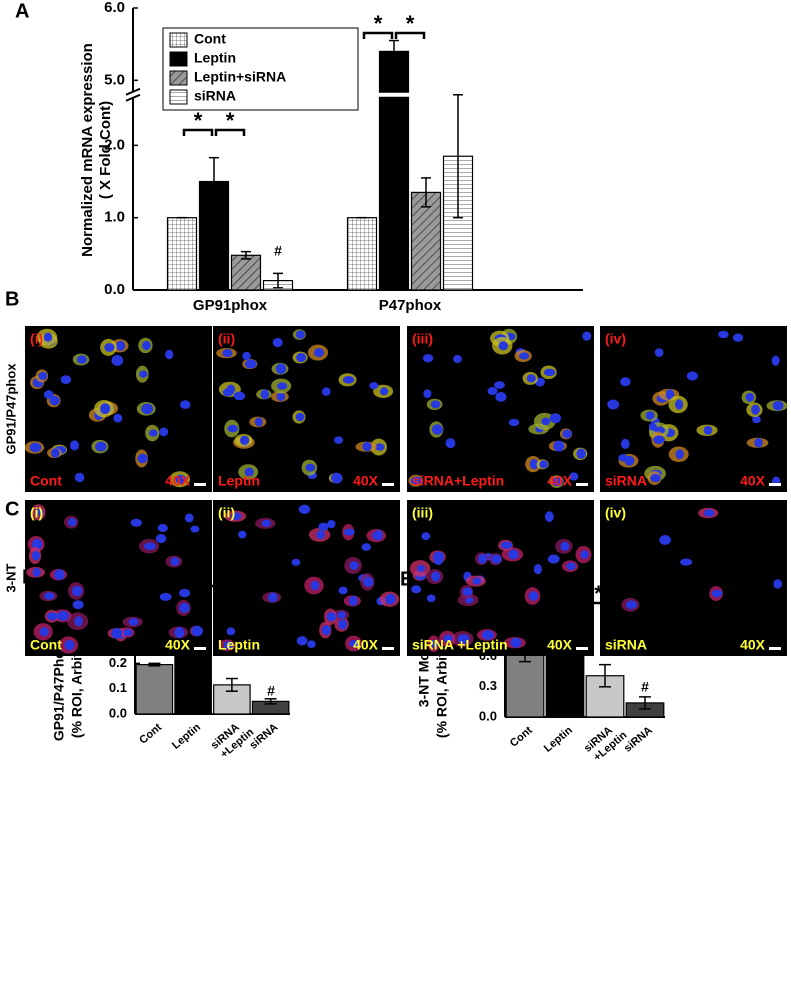  I want to click on image-index: (i), so click(36, 339).